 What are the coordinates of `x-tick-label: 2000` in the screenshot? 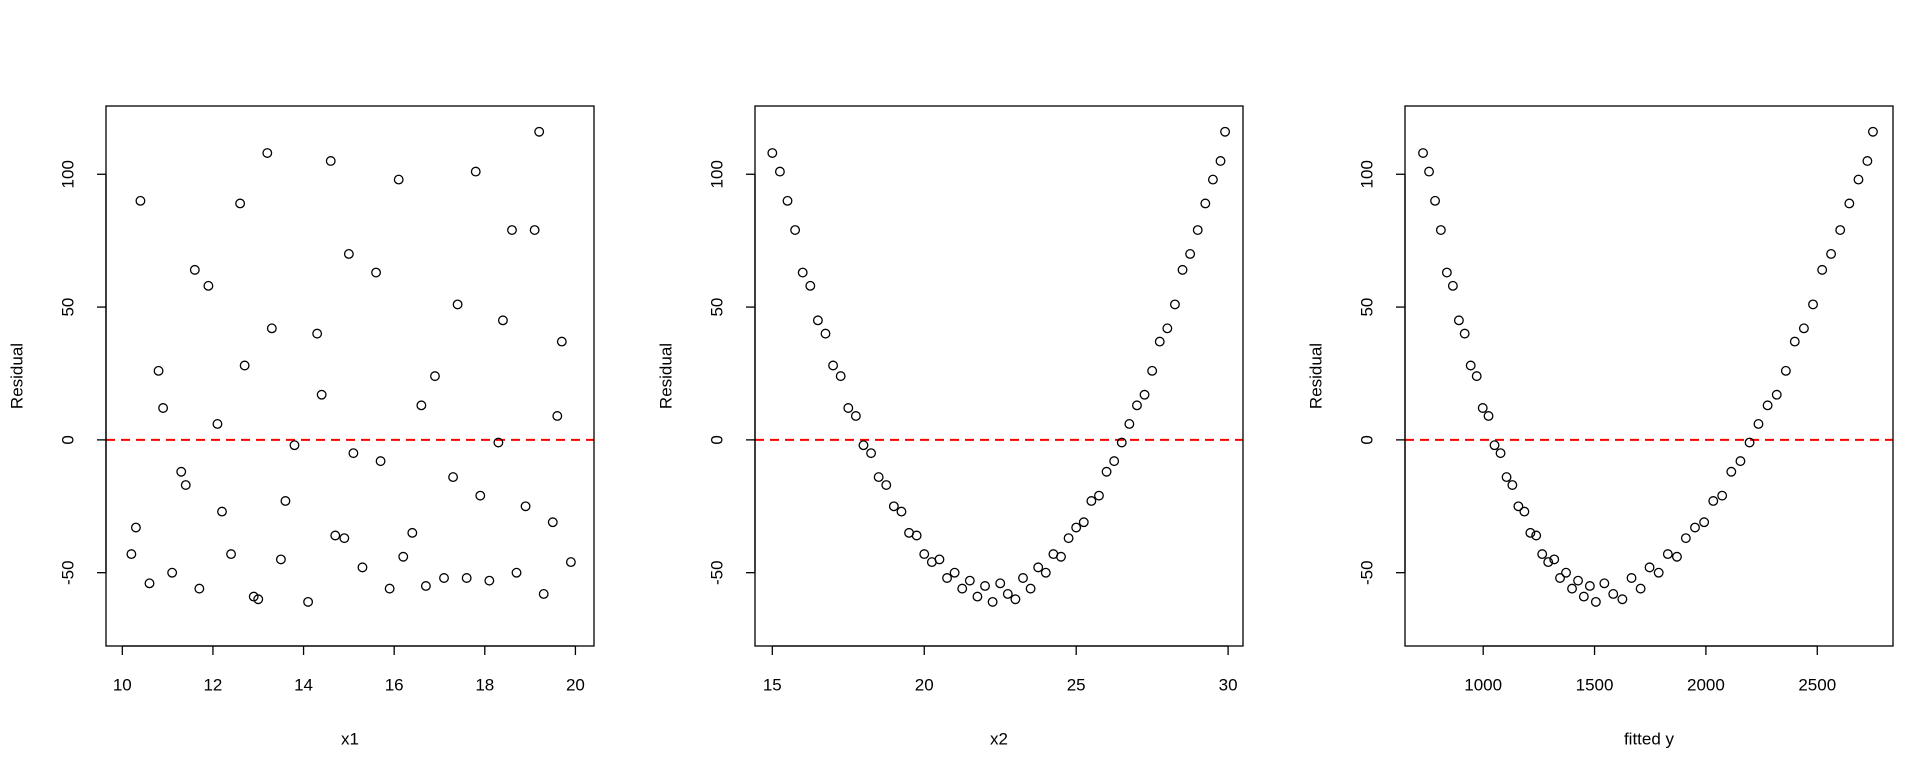 It's located at (1706, 684).